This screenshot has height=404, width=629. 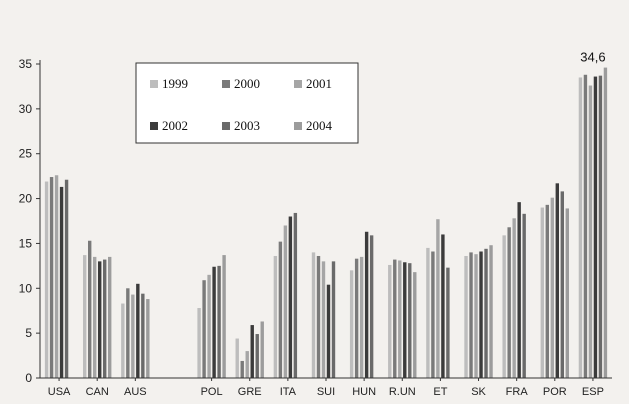 I want to click on bar-SK-1999, so click(x=466, y=316).